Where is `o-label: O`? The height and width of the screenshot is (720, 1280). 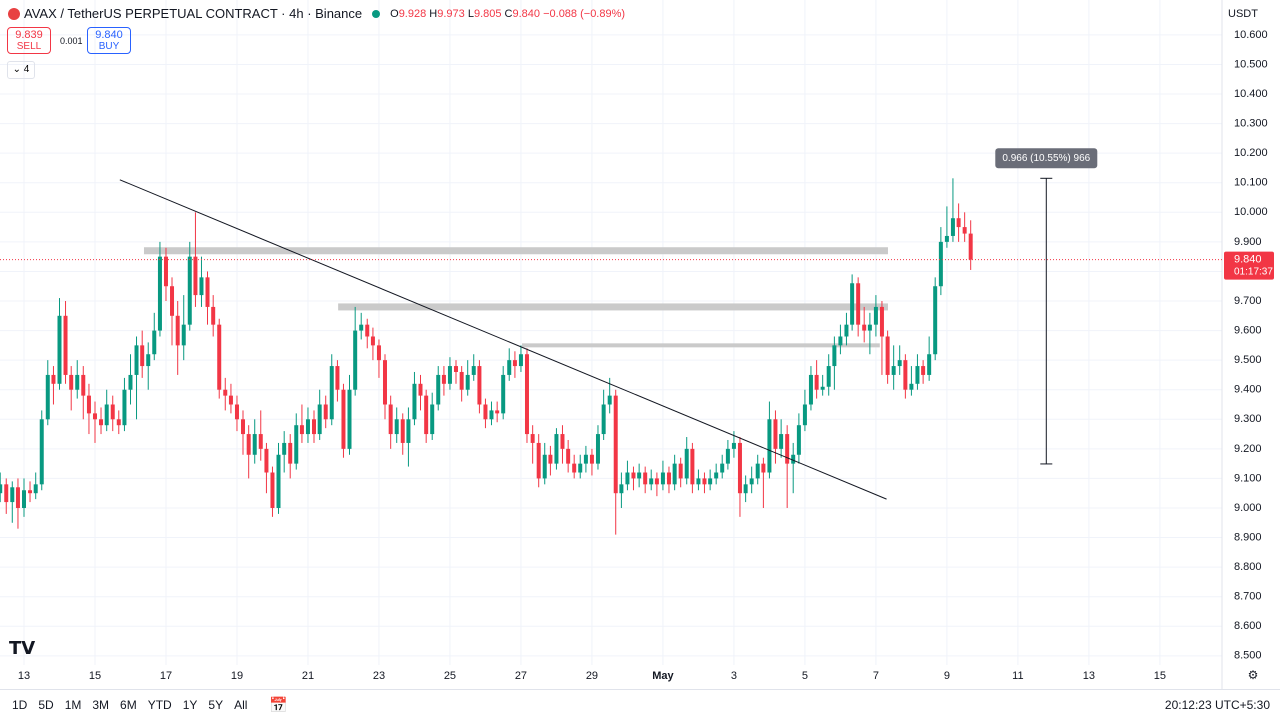 o-label: O is located at coordinates (394, 13).